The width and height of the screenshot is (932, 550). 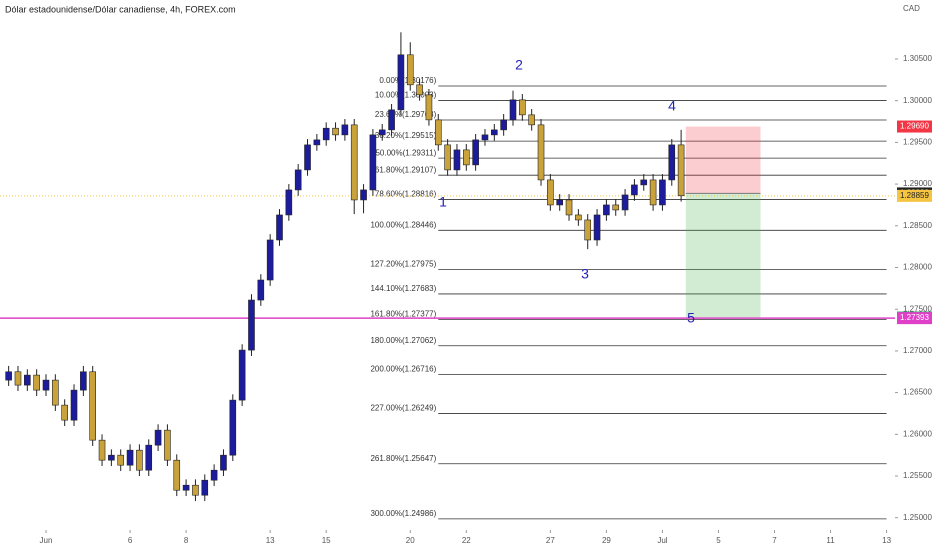 What do you see at coordinates (443, 202) in the screenshot?
I see `wave-label: 1` at bounding box center [443, 202].